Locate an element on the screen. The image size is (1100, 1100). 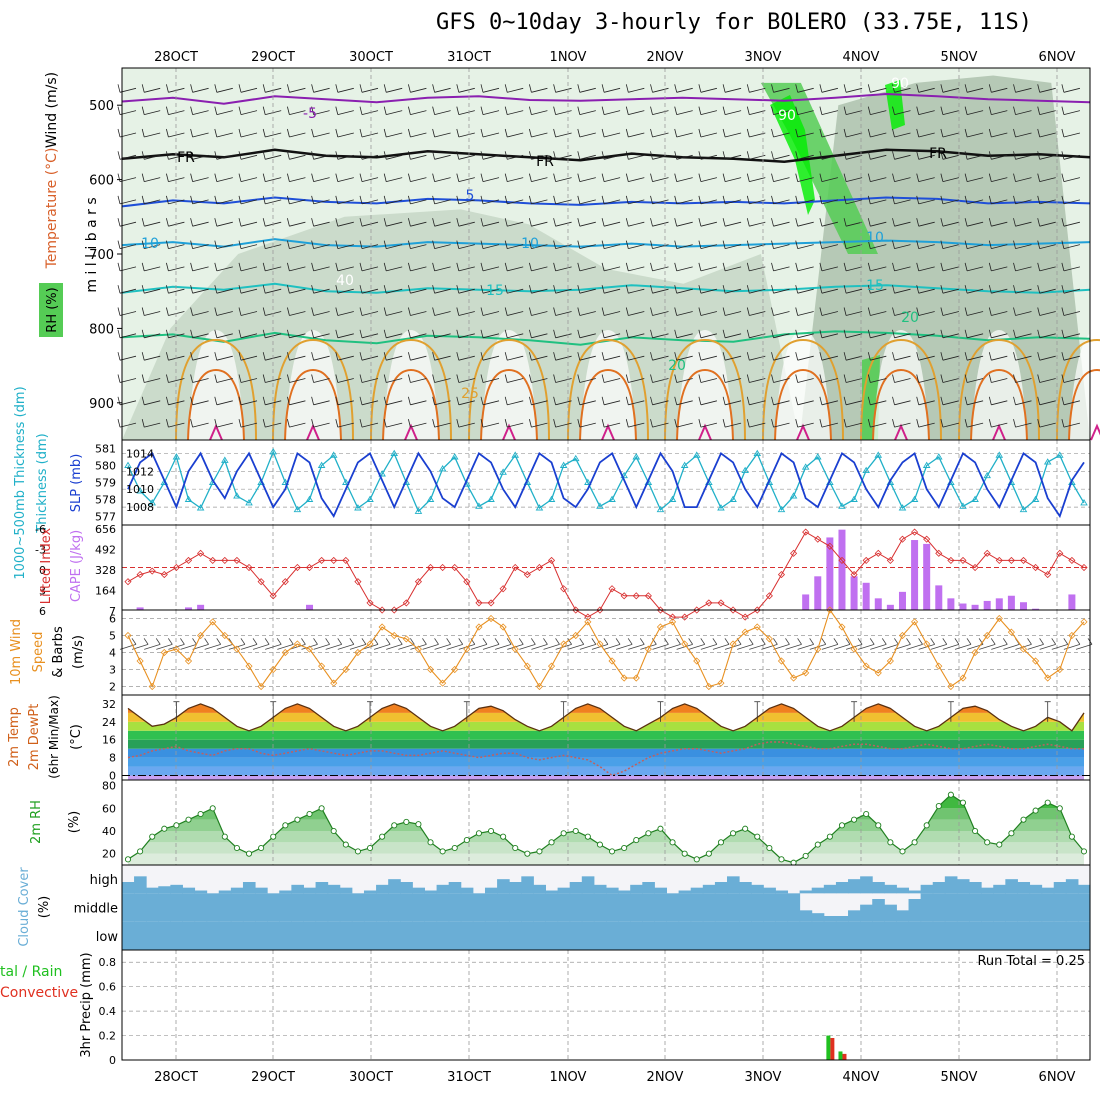
surface-wind-barb is located at coordinates (672, 647).